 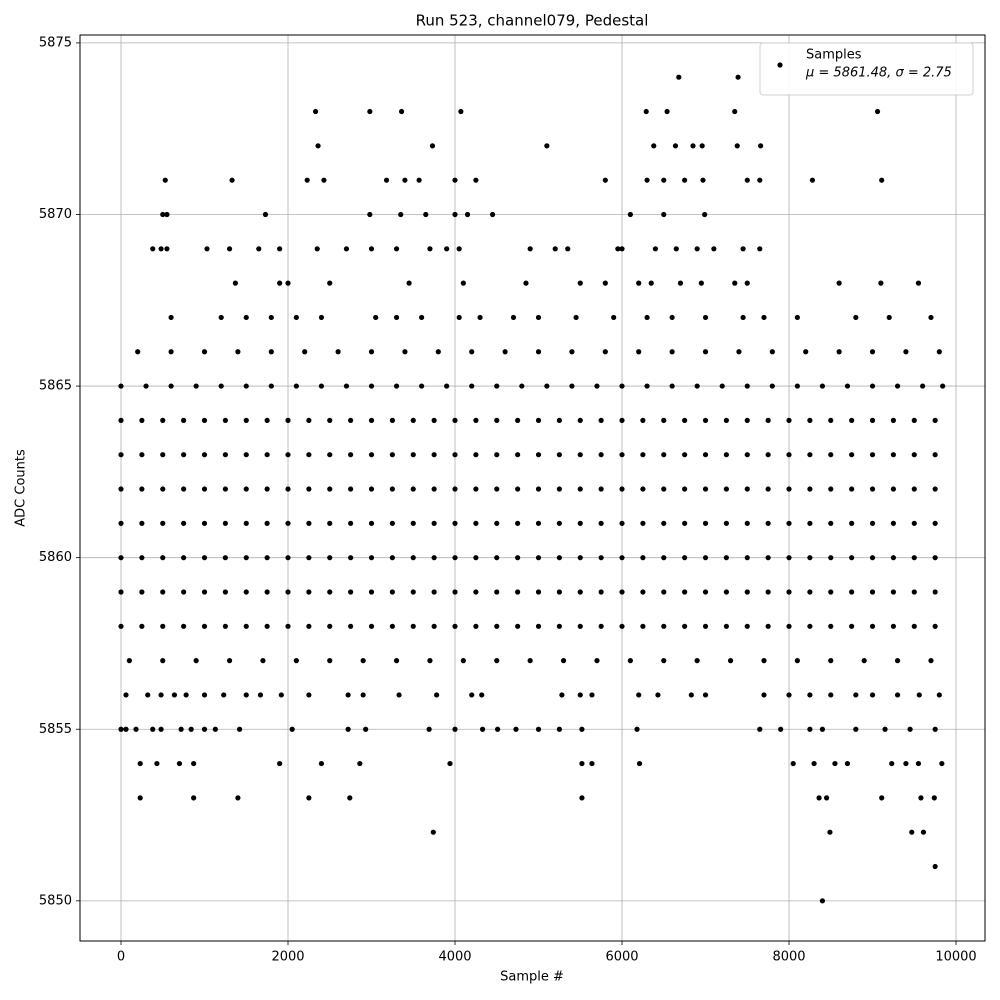 What do you see at coordinates (878, 73) in the screenshot?
I see `legend-stats: μ = 5861.48, σ = 2.75` at bounding box center [878, 73].